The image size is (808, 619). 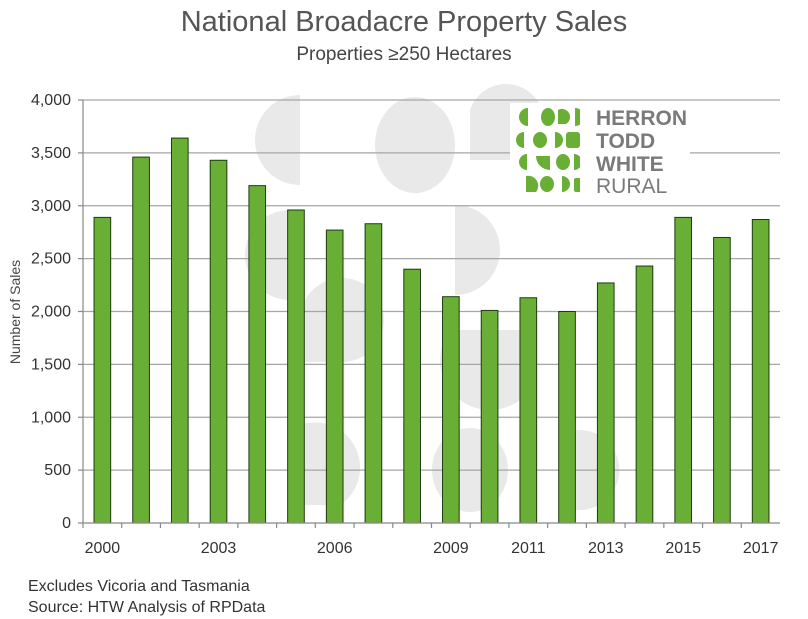 What do you see at coordinates (567, 417) in the screenshot?
I see `bar-2012` at bounding box center [567, 417].